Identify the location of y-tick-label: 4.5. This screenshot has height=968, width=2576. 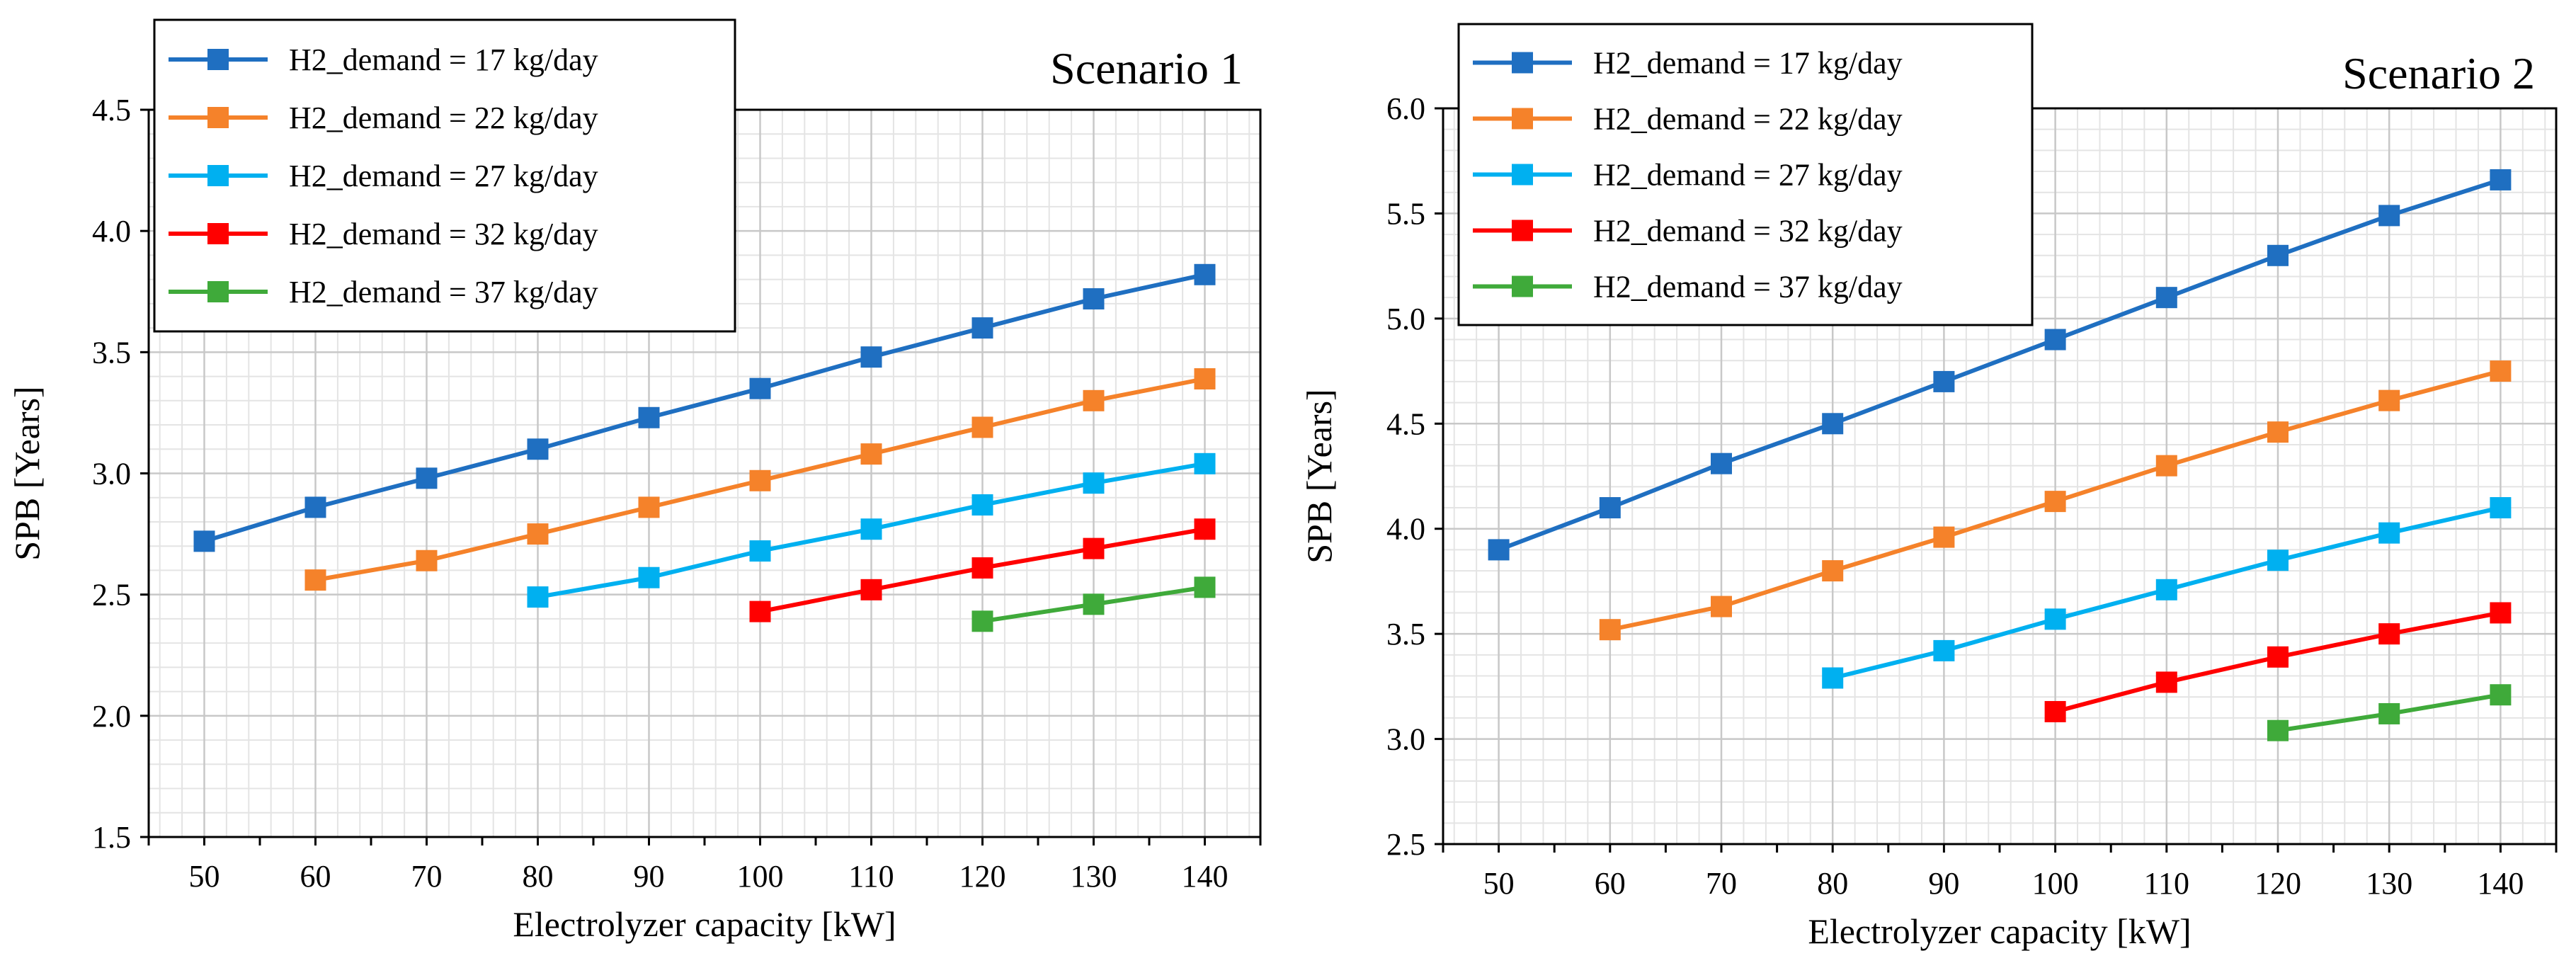
(1405, 423).